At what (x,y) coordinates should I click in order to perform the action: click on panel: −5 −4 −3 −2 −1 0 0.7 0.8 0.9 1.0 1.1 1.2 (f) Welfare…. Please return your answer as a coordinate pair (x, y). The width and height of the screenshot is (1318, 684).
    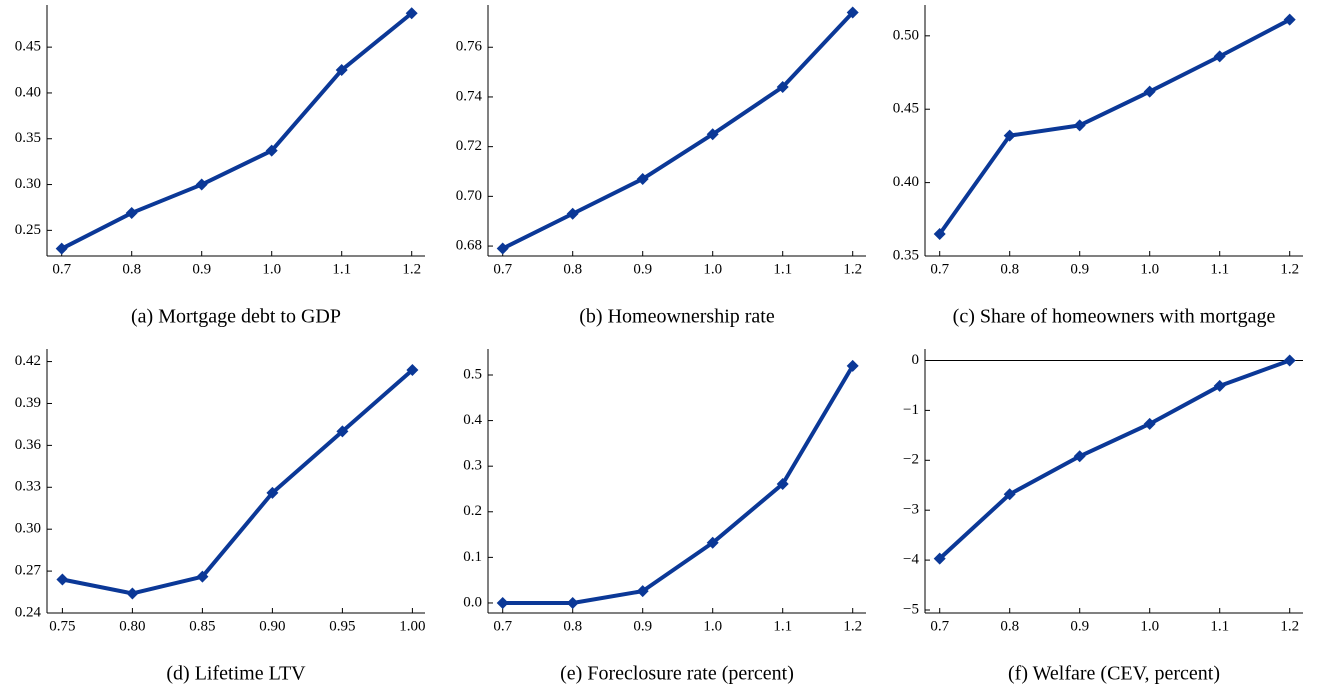
    Looking at the image, I should click on (1103, 516).